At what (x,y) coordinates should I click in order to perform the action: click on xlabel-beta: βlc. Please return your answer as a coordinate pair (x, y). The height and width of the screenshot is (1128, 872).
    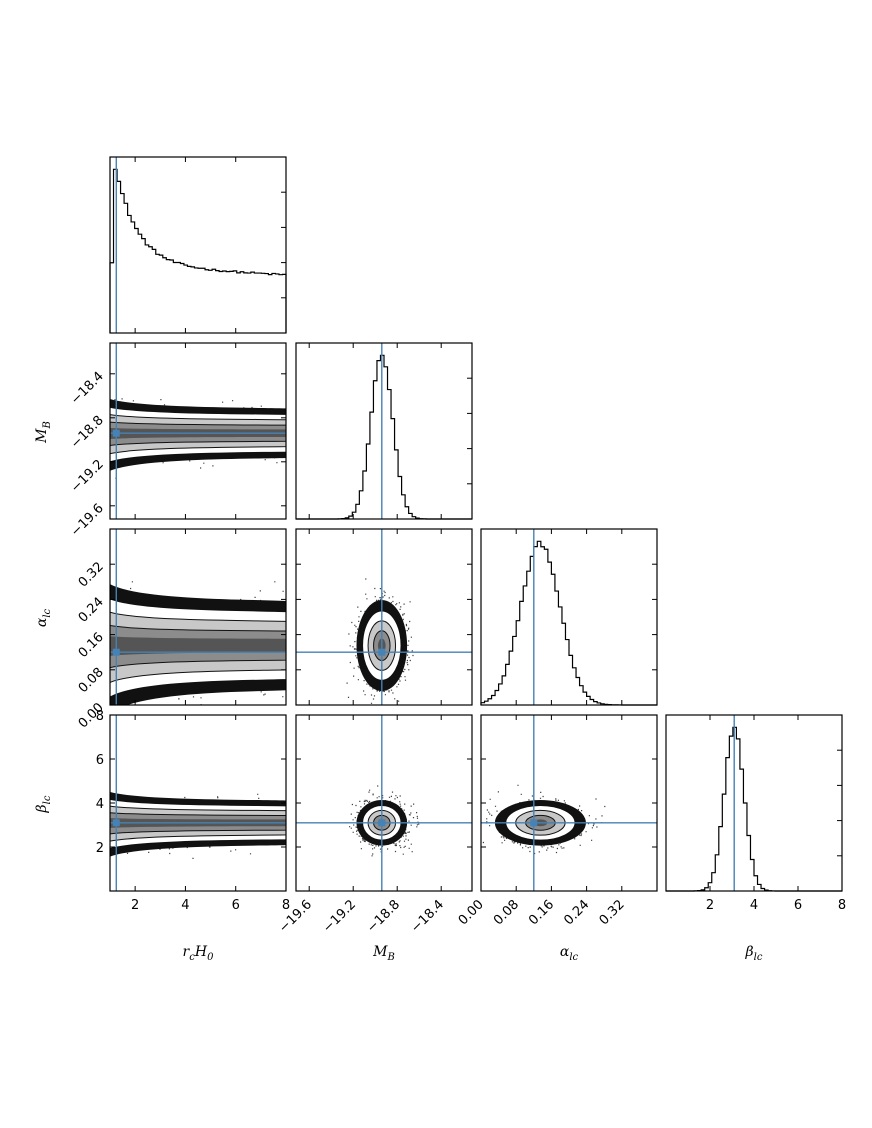
    Looking at the image, I should click on (754, 953).